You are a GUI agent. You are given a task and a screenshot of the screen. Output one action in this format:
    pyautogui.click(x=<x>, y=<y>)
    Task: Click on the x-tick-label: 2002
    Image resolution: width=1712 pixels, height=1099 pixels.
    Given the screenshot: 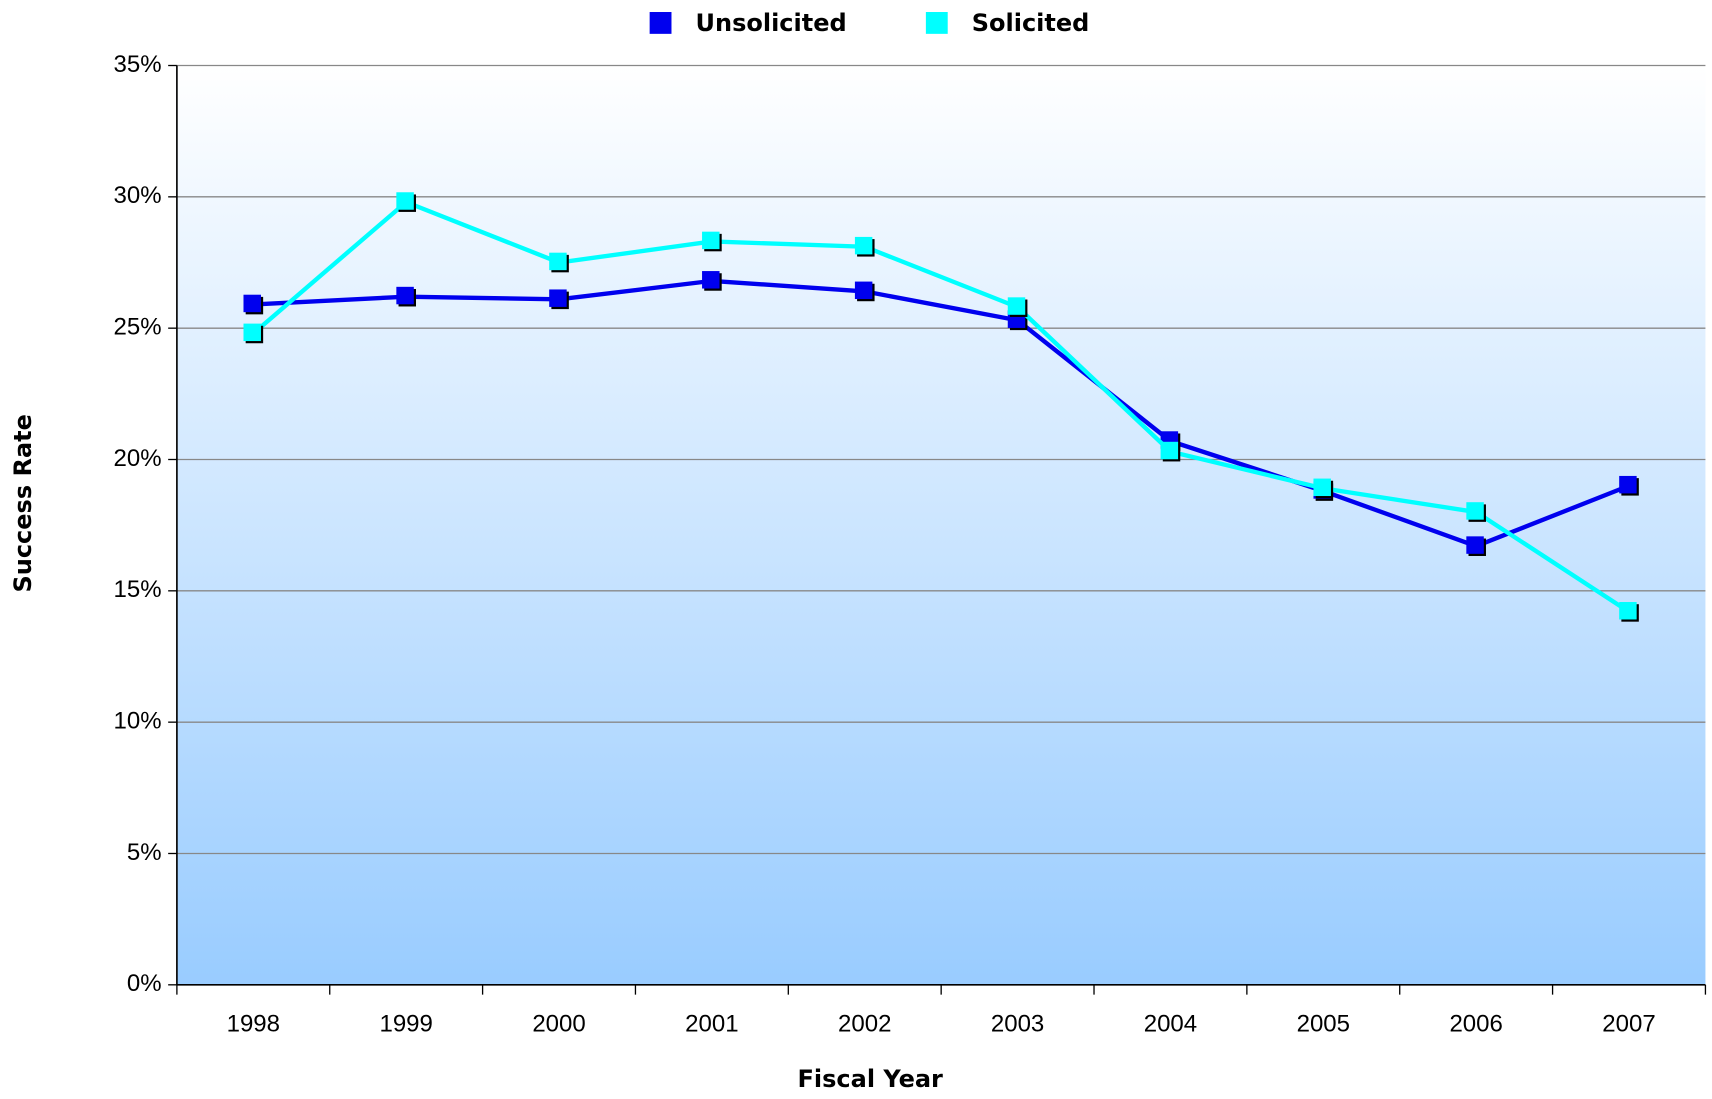 What is the action you would take?
    pyautogui.click(x=864, y=1024)
    